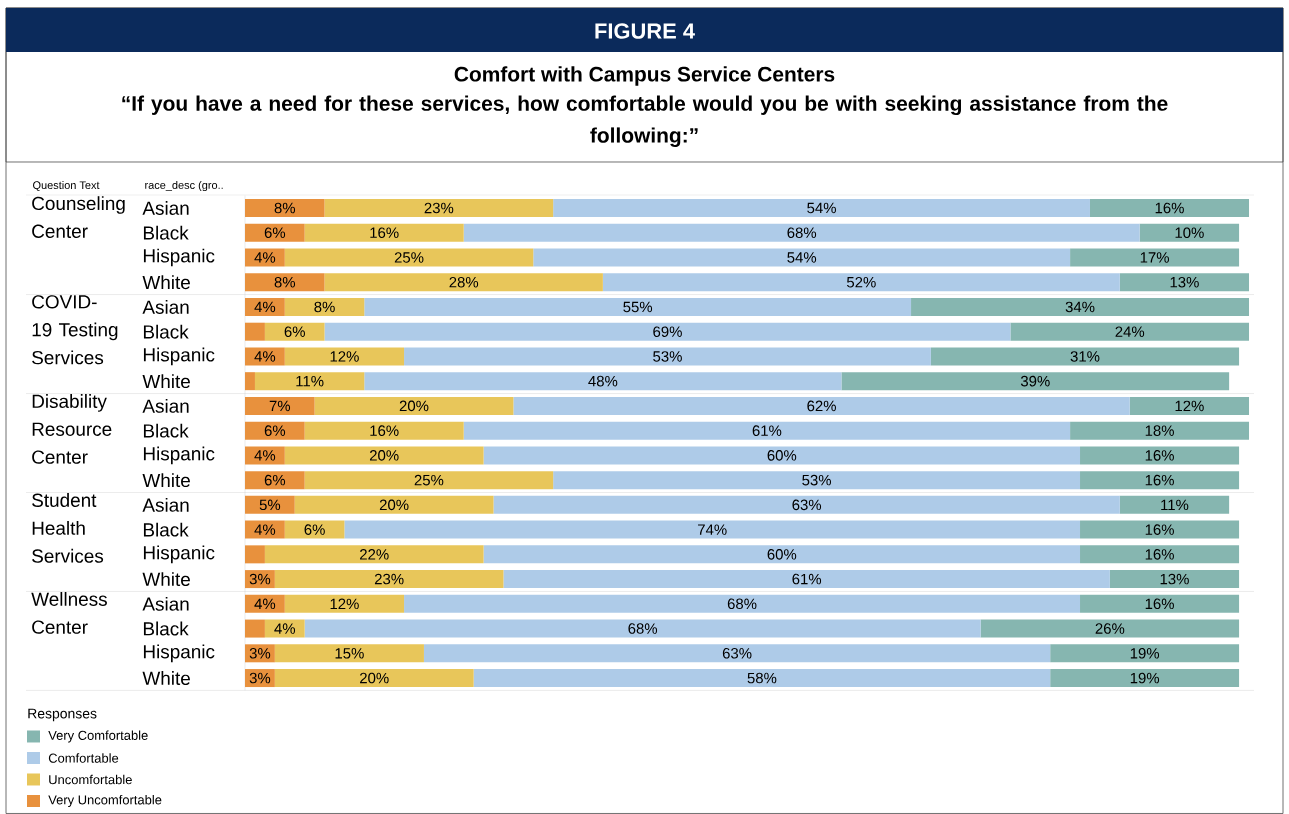 The image size is (1289, 814). What do you see at coordinates (105, 801) in the screenshot?
I see `legend-label: Very Uncomfortable` at bounding box center [105, 801].